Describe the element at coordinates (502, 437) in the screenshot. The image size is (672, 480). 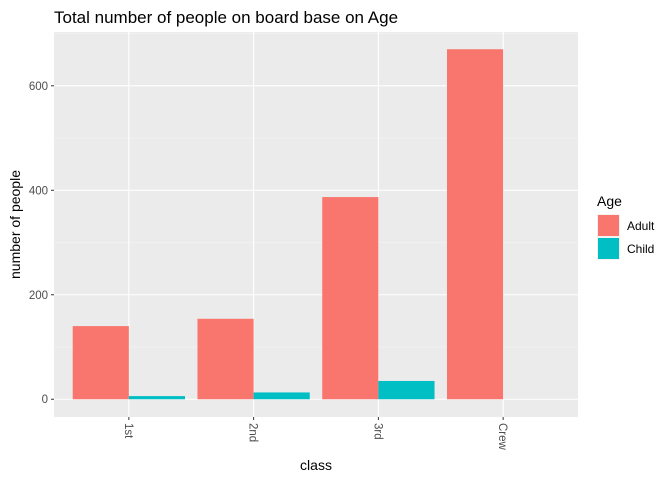
I see `x-tick-label: Crew` at that location.